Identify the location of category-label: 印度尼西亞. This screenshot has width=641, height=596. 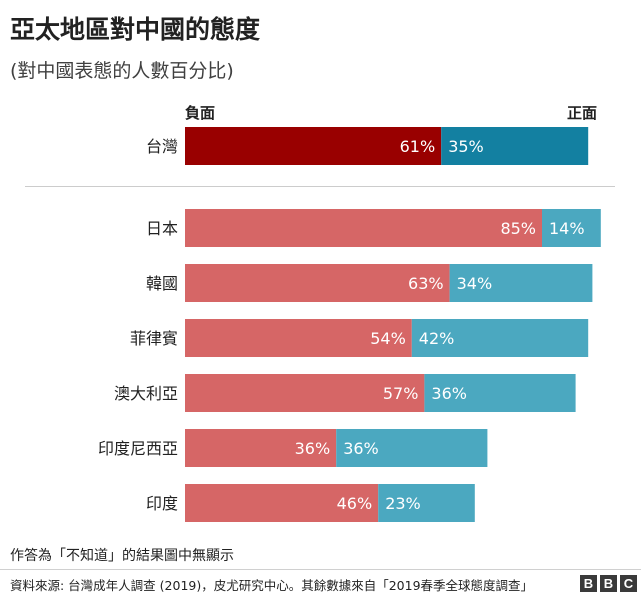
(138, 448).